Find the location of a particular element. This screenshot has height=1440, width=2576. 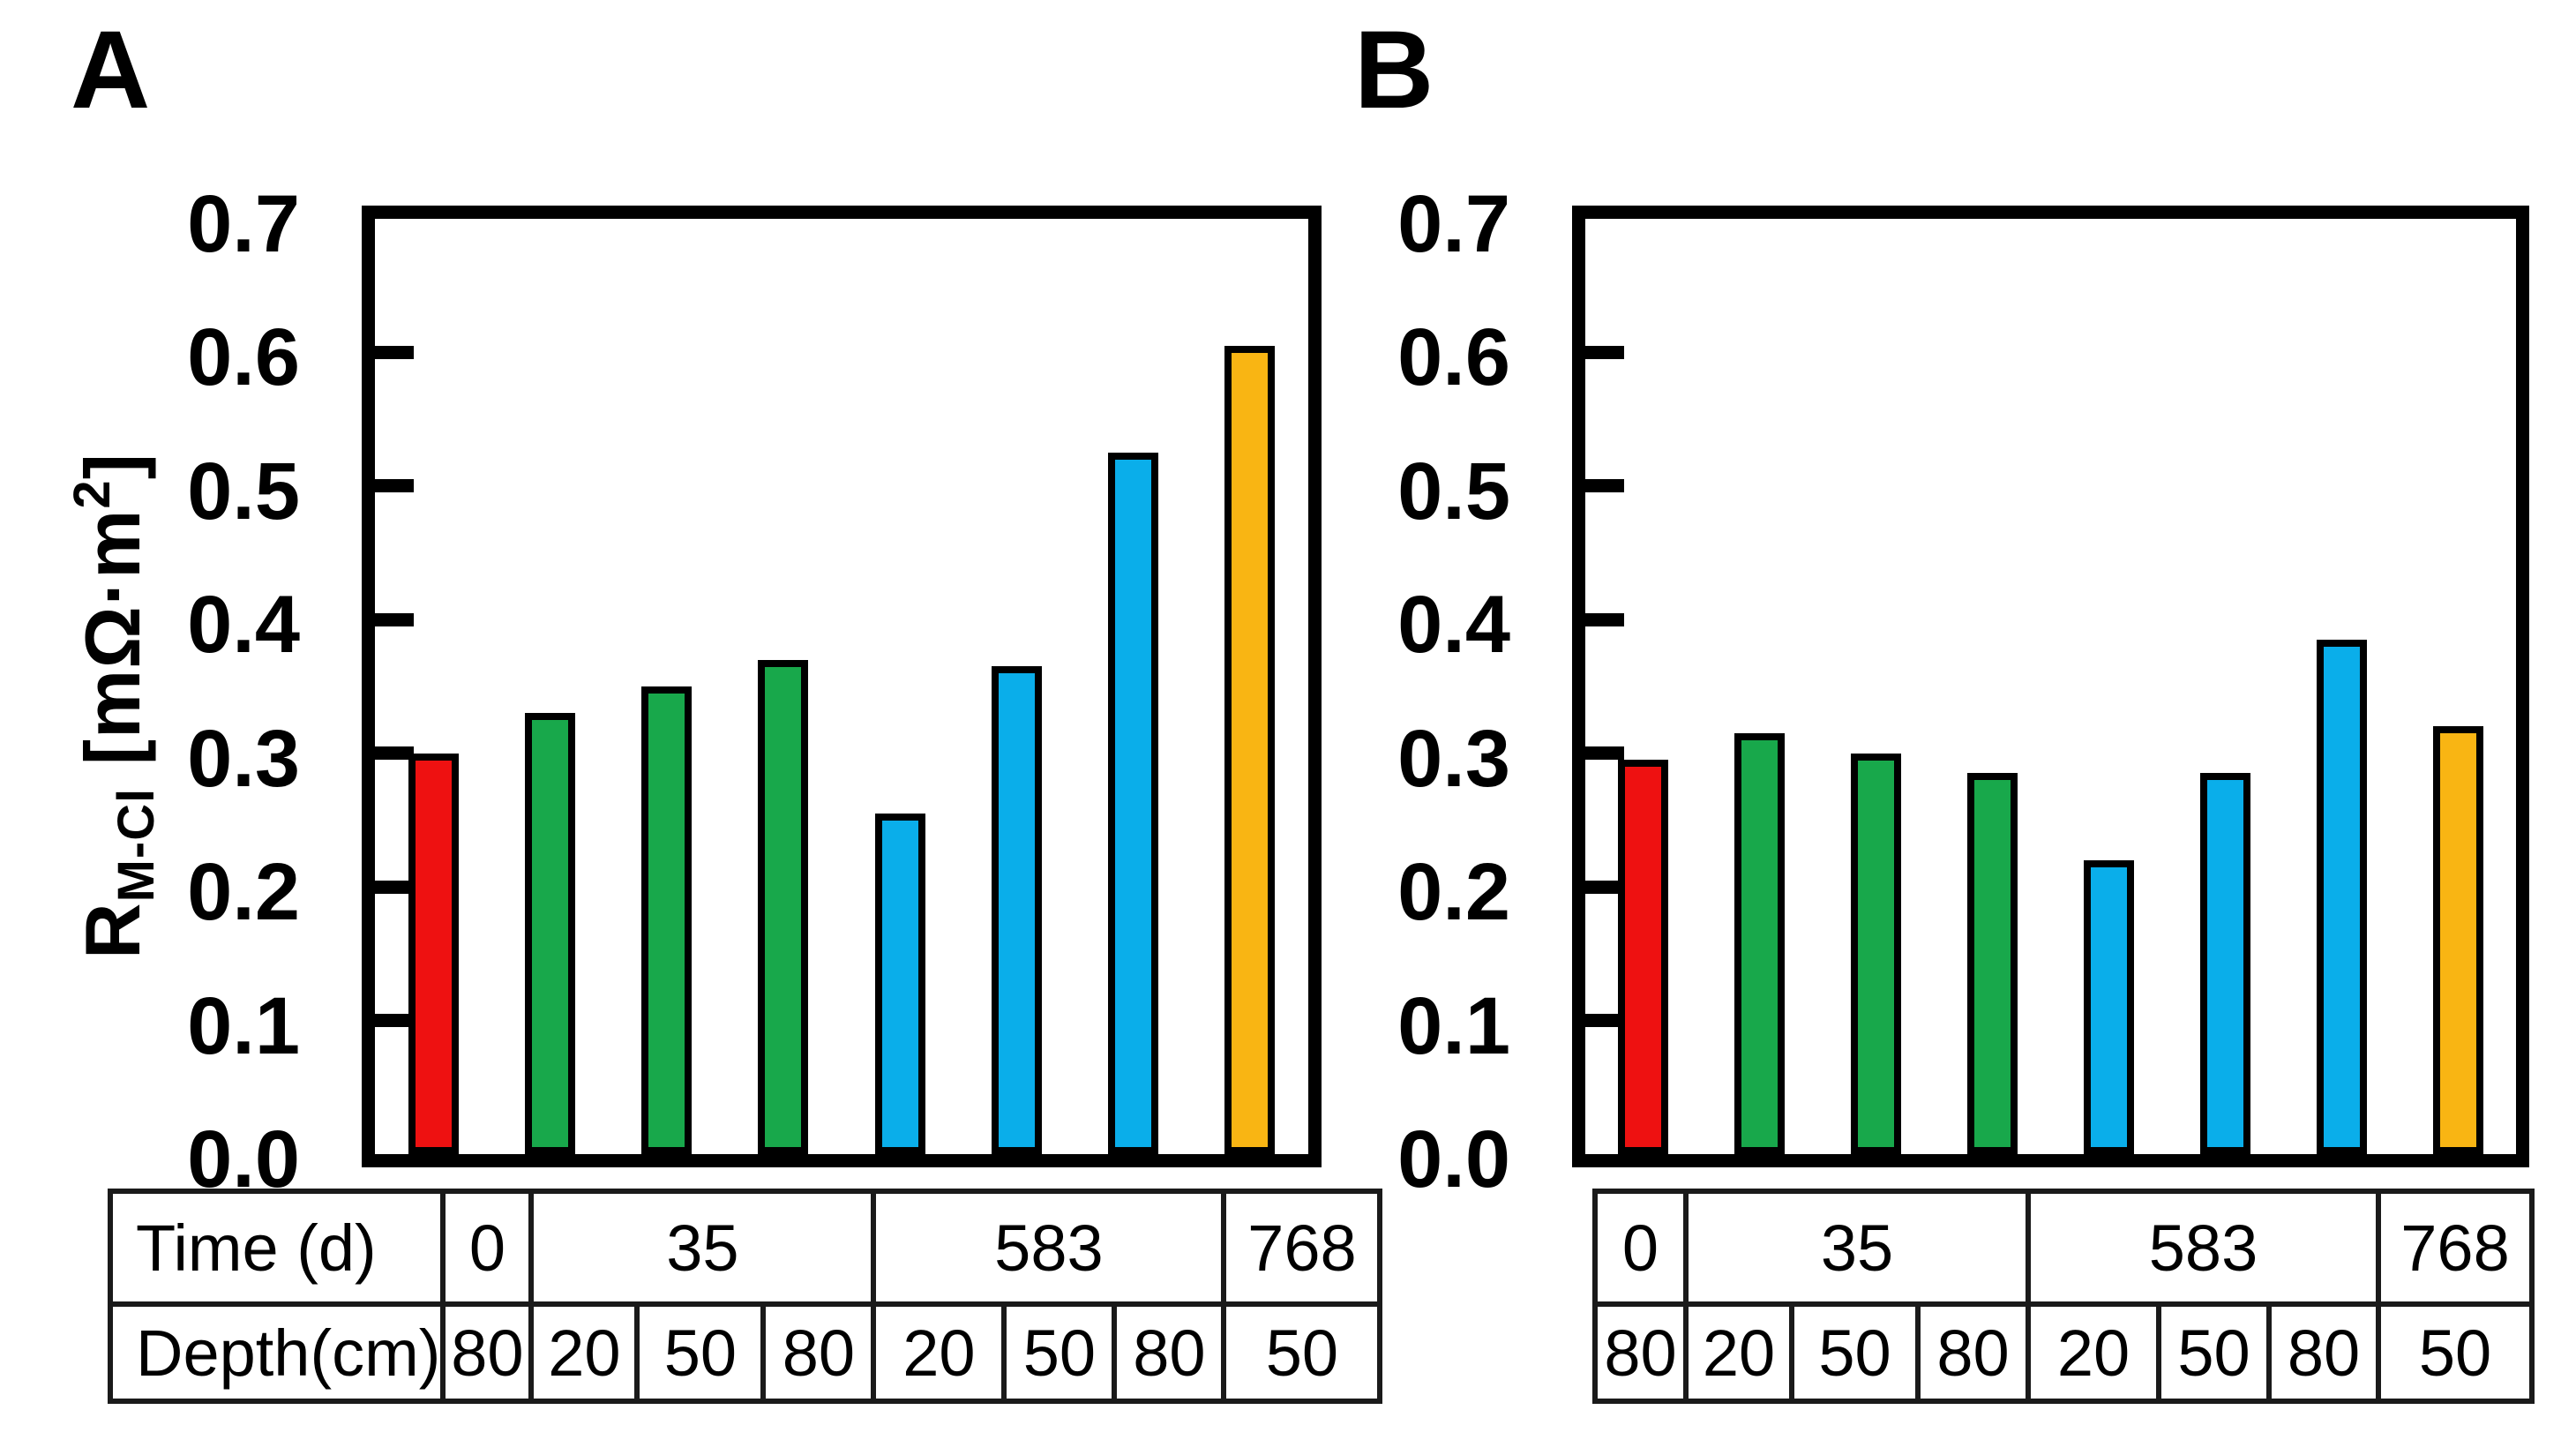

table-panel-b: 0 35 583 768 80 20 50 80 20 50 80 50 is located at coordinates (2064, 1296).